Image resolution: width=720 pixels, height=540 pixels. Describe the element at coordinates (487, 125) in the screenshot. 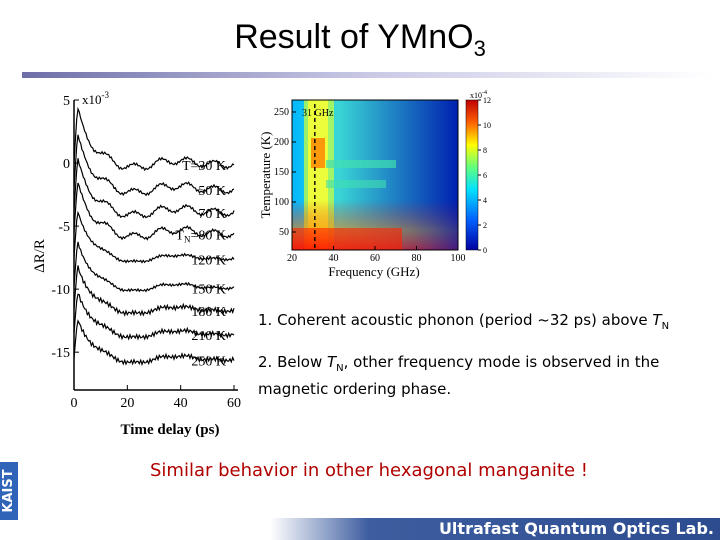

I see `colorbar-tick-label: 10` at that location.